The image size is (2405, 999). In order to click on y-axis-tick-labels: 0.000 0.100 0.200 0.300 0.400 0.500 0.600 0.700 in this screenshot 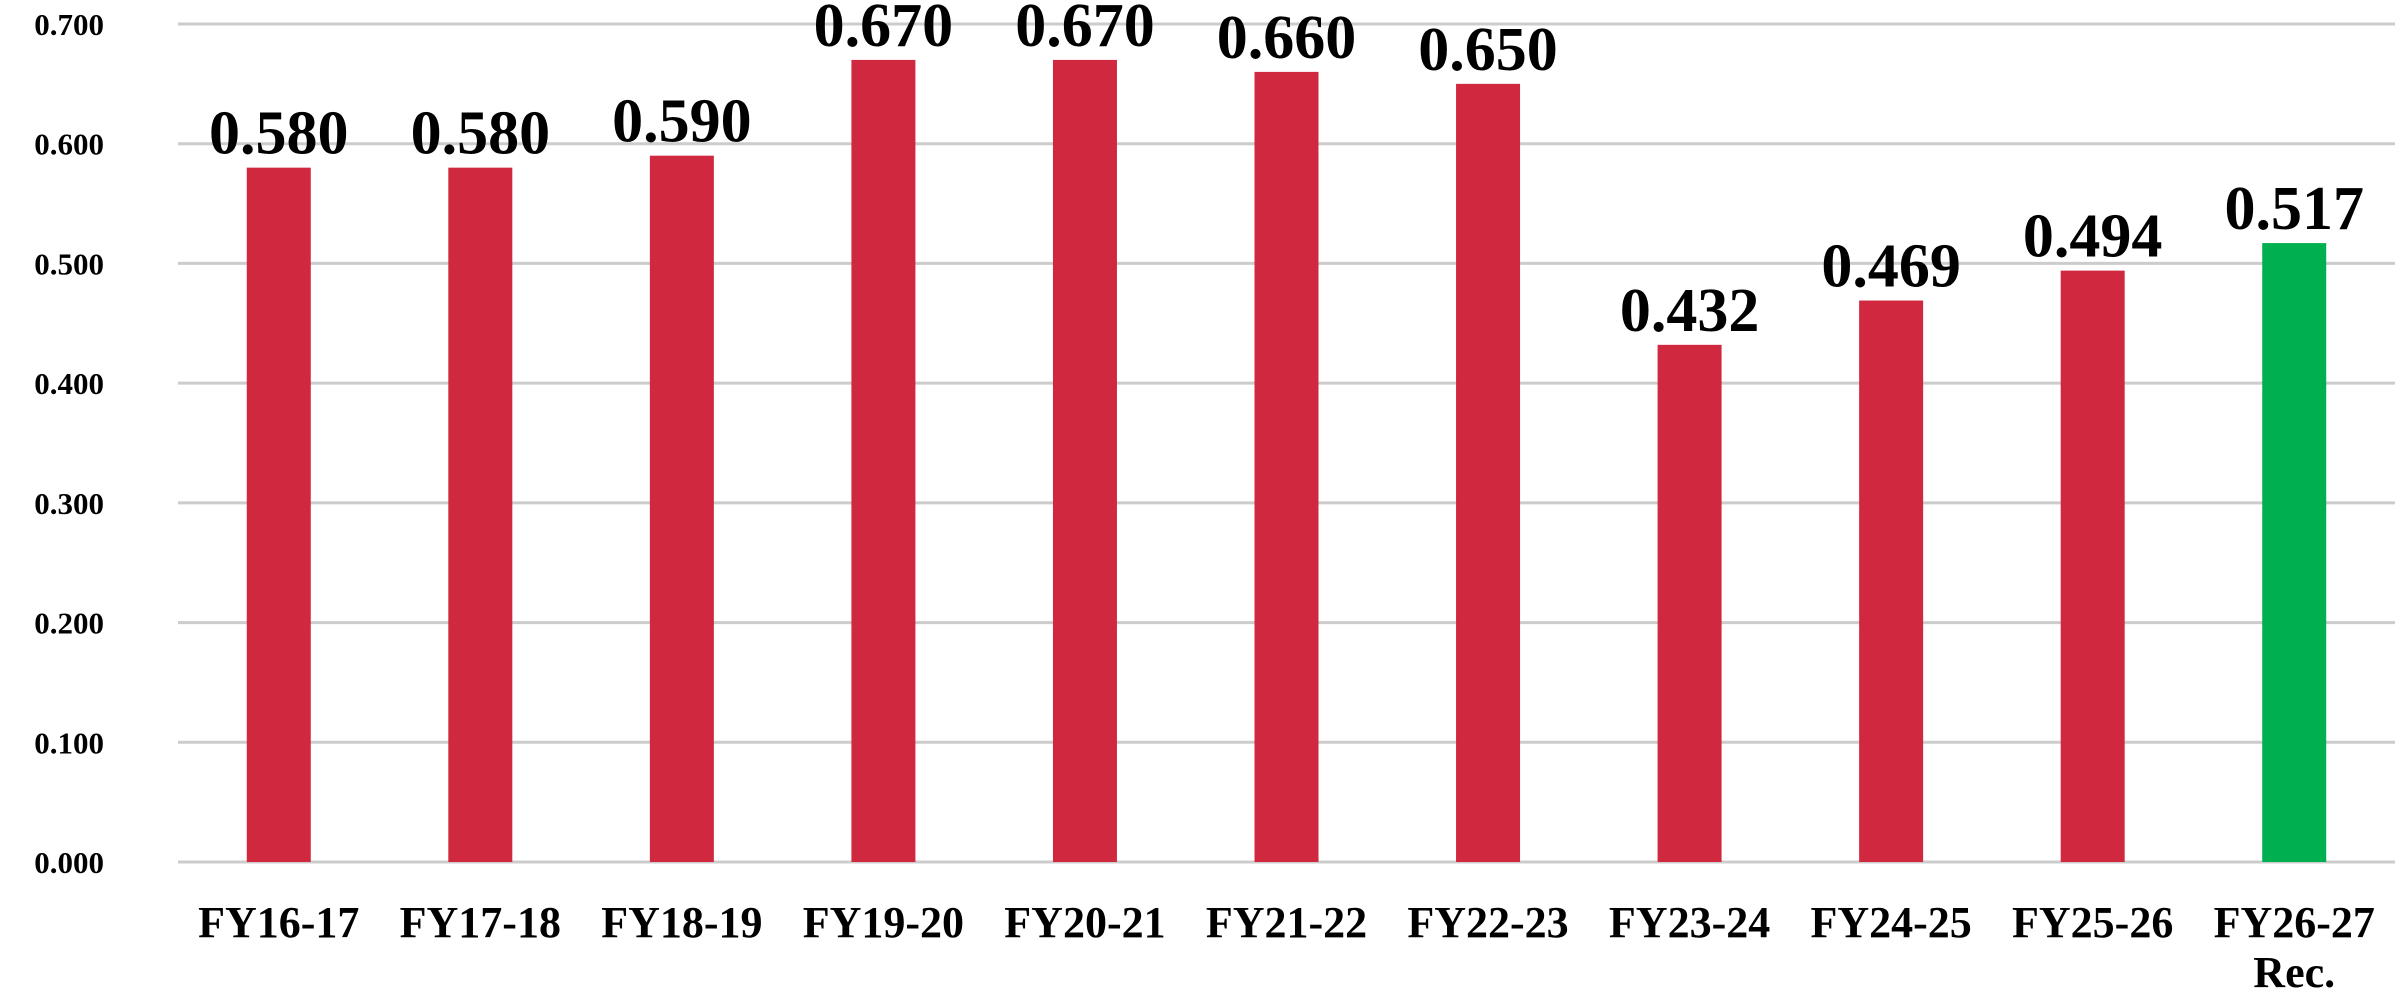, I will do `click(69, 443)`.